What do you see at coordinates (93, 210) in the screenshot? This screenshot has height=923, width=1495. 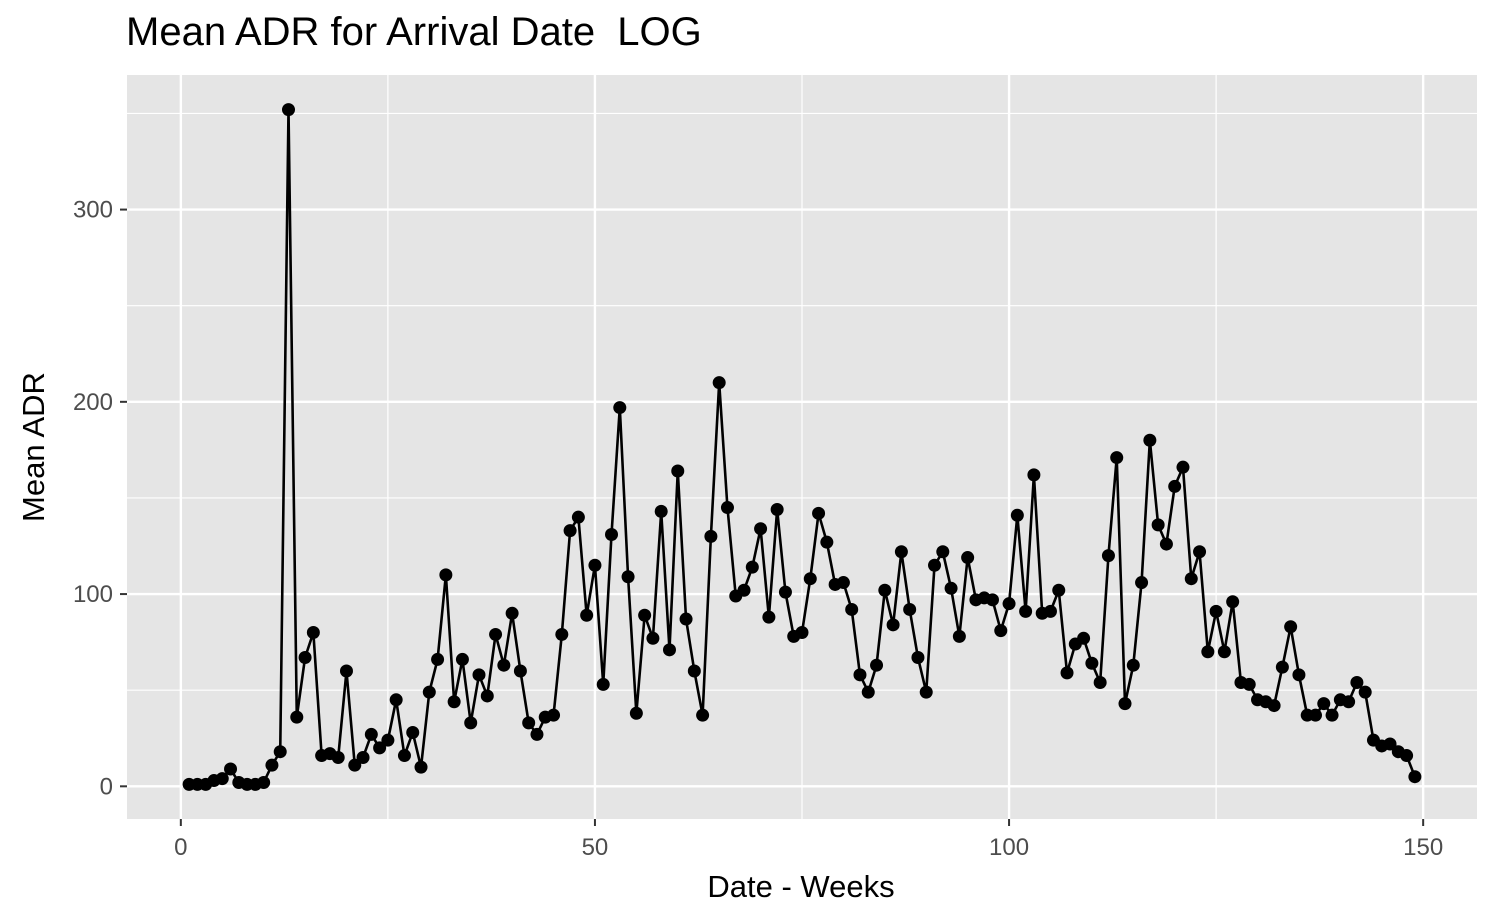 I see `y-tick-label: 300` at bounding box center [93, 210].